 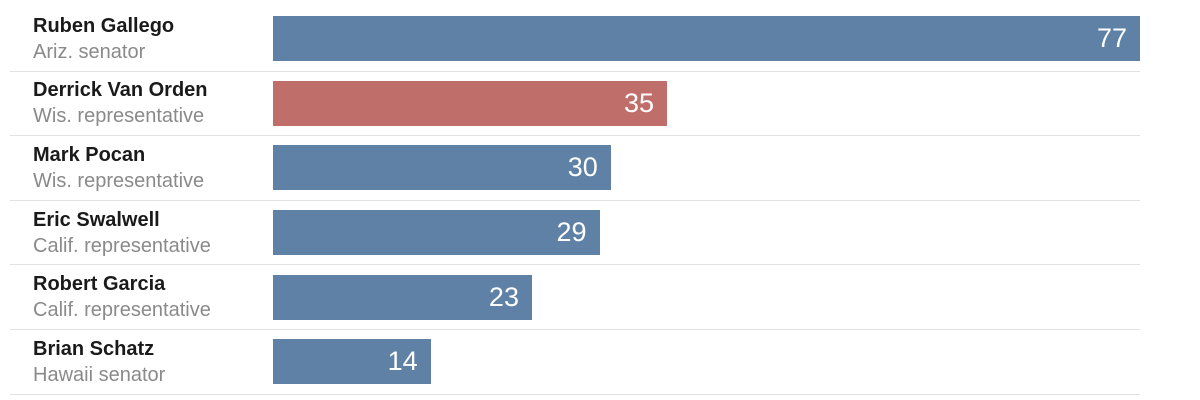 What do you see at coordinates (141, 168) in the screenshot?
I see `row-label: Mark Pocan Wis. representative` at bounding box center [141, 168].